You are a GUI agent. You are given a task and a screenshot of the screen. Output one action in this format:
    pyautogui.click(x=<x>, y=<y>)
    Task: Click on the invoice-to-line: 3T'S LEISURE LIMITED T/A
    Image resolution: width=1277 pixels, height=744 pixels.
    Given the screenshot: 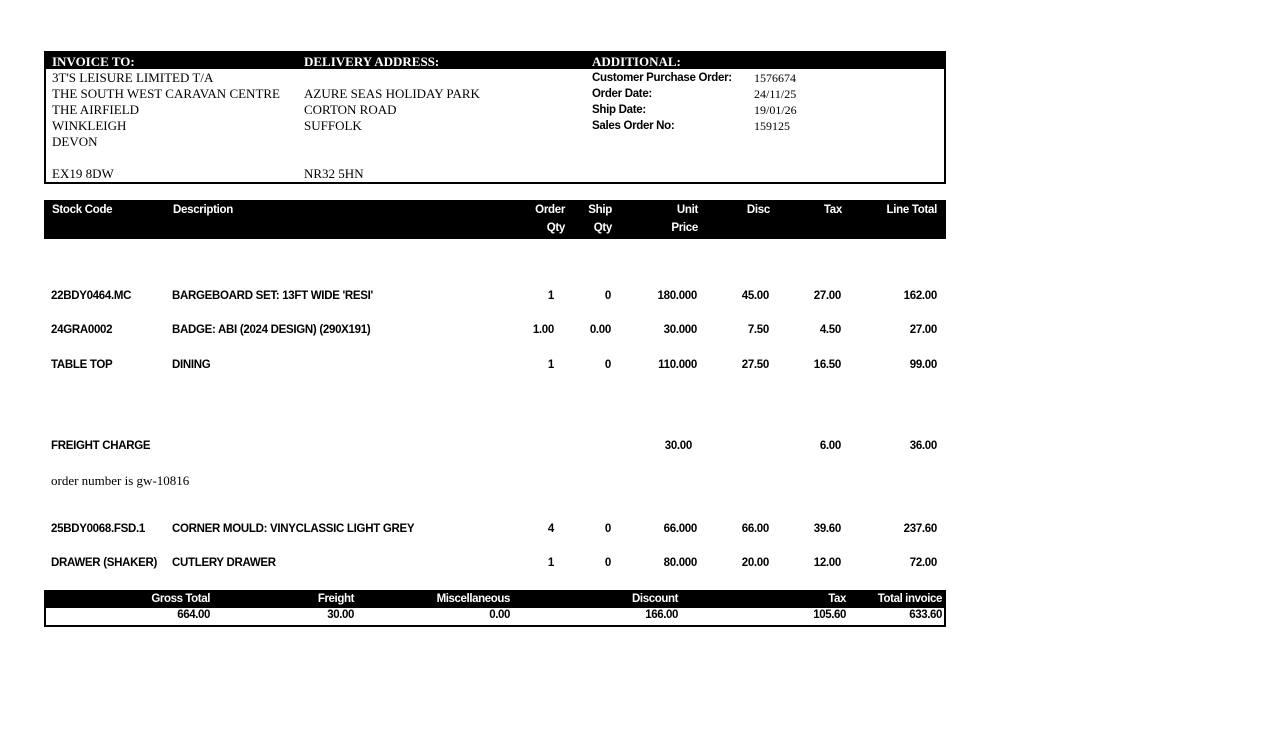 What is the action you would take?
    pyautogui.click(x=133, y=77)
    